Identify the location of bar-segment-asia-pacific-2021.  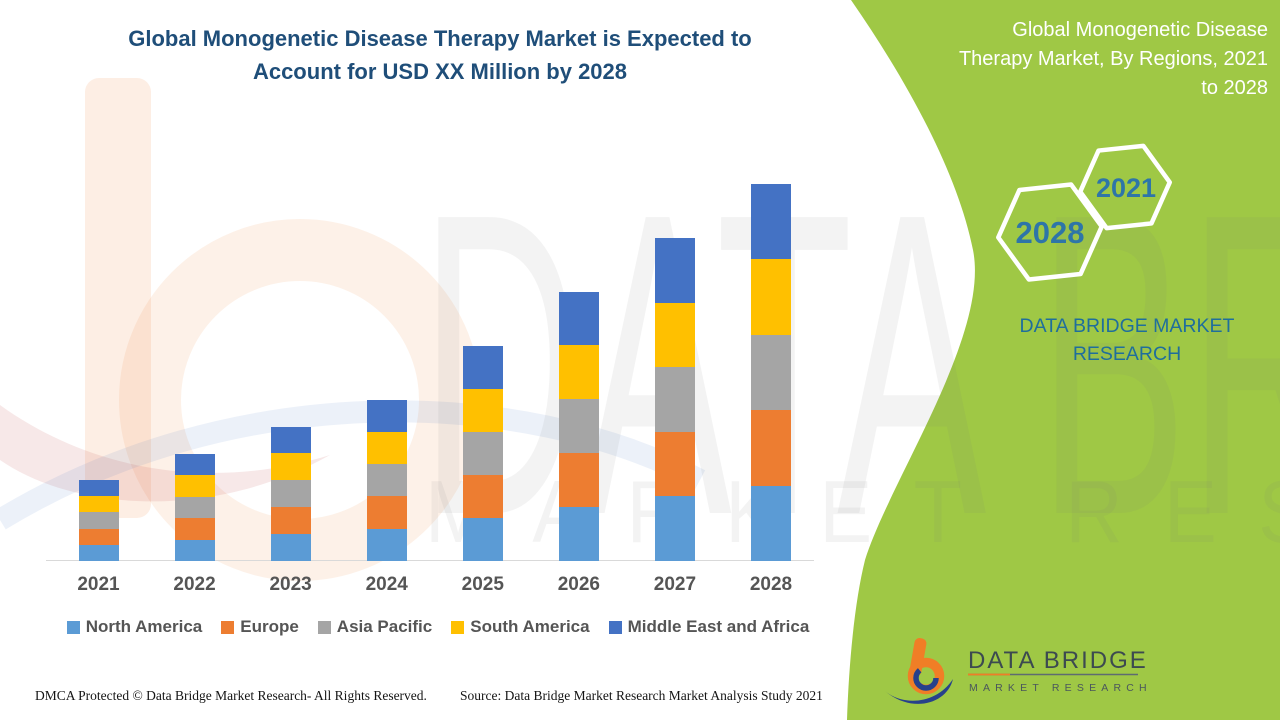
(98, 520).